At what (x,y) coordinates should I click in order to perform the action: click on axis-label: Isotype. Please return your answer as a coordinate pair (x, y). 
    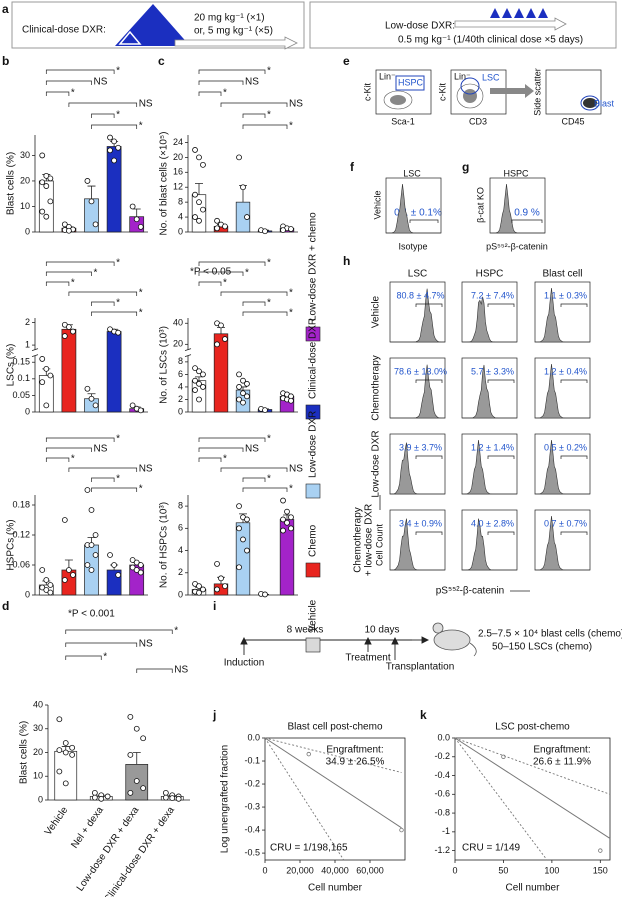
    Looking at the image, I should click on (412, 246).